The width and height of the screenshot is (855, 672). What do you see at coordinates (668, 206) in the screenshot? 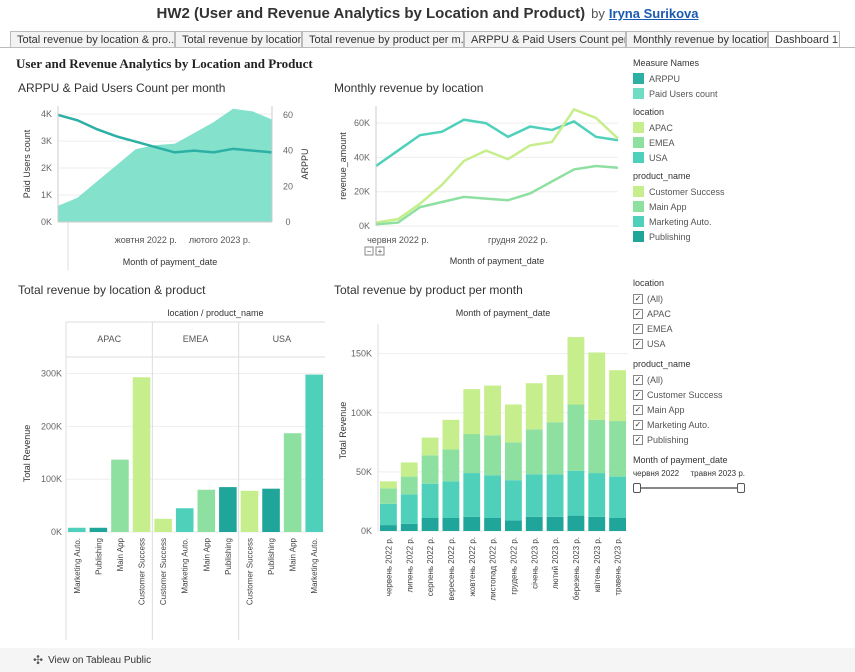
I see `legend-label: Main App` at bounding box center [668, 206].